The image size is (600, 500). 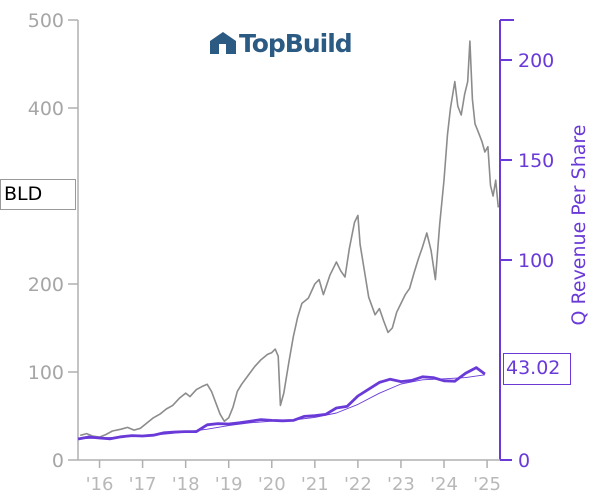 I want to click on x-tick-label: '17, so click(x=143, y=484).